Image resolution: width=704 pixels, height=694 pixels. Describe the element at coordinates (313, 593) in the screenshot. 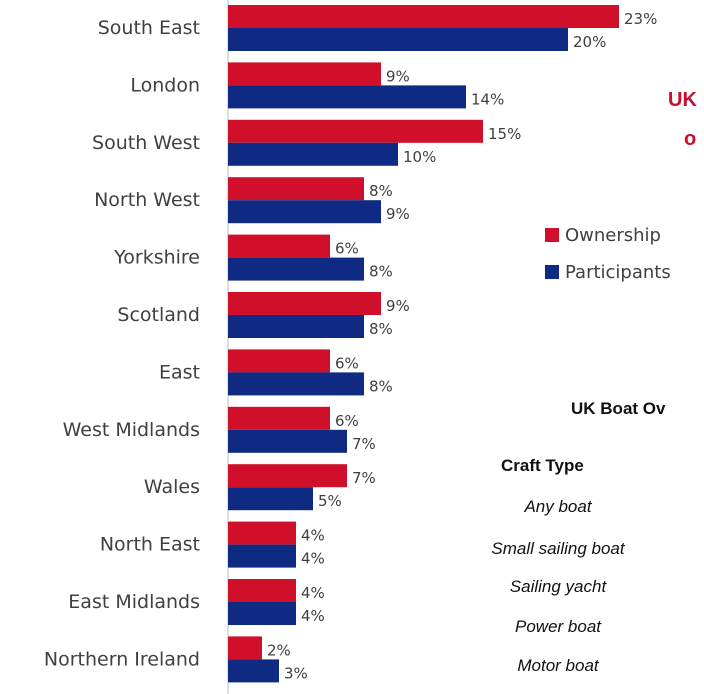

I see `value-label-ownership-east-midlands: 4%` at that location.